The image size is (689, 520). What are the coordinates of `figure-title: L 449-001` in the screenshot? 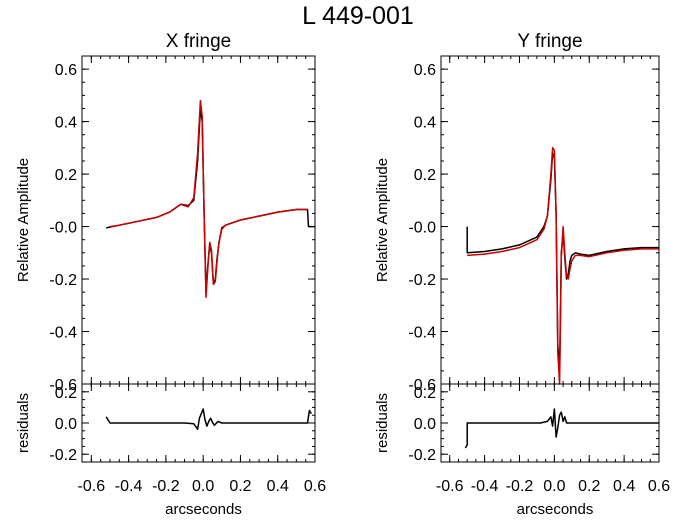 It's located at (358, 16).